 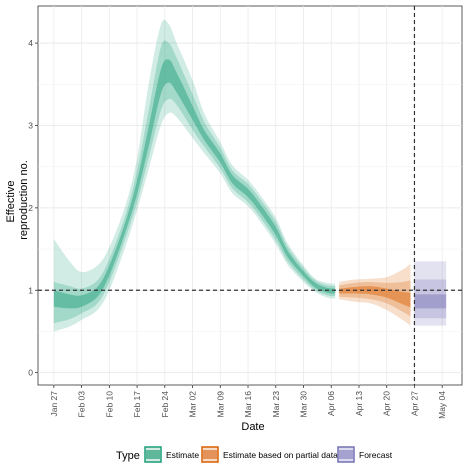 What do you see at coordinates (11, 202) in the screenshot?
I see `y-axis-title-line-1: Effective` at bounding box center [11, 202].